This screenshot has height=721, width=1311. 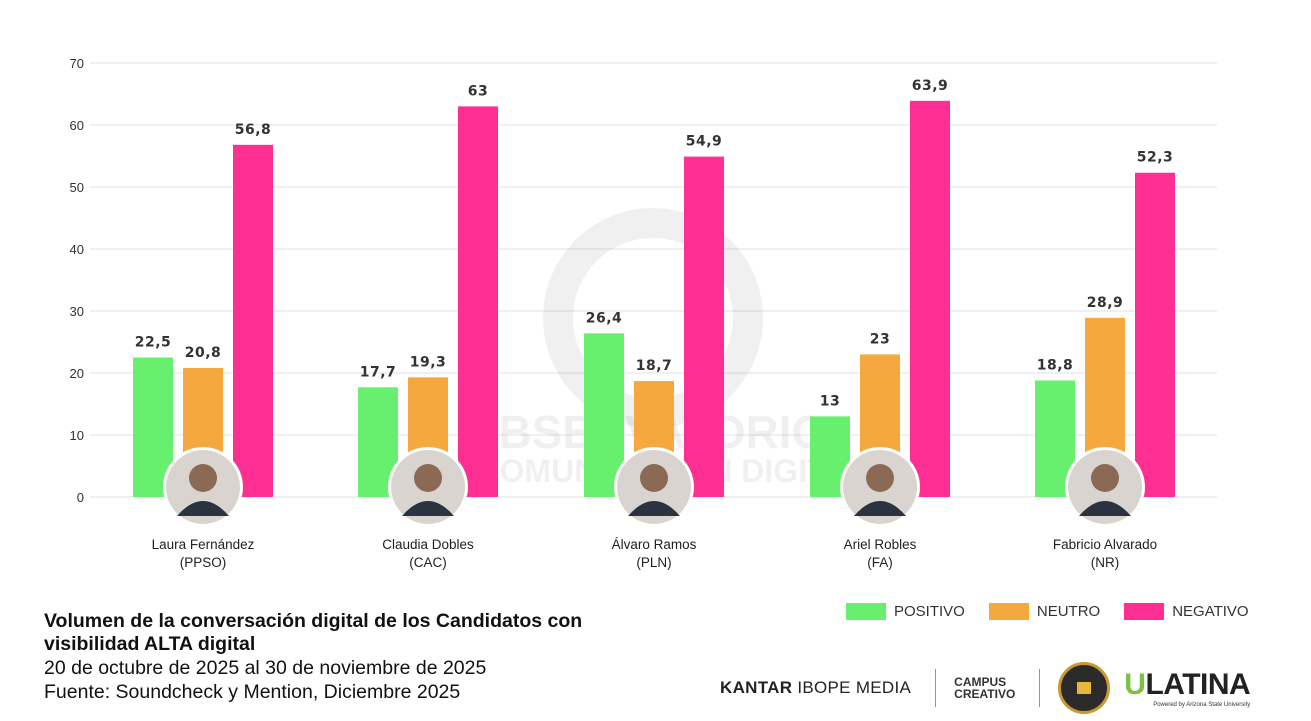 What do you see at coordinates (880, 339) in the screenshot?
I see `data-label: 23` at bounding box center [880, 339].